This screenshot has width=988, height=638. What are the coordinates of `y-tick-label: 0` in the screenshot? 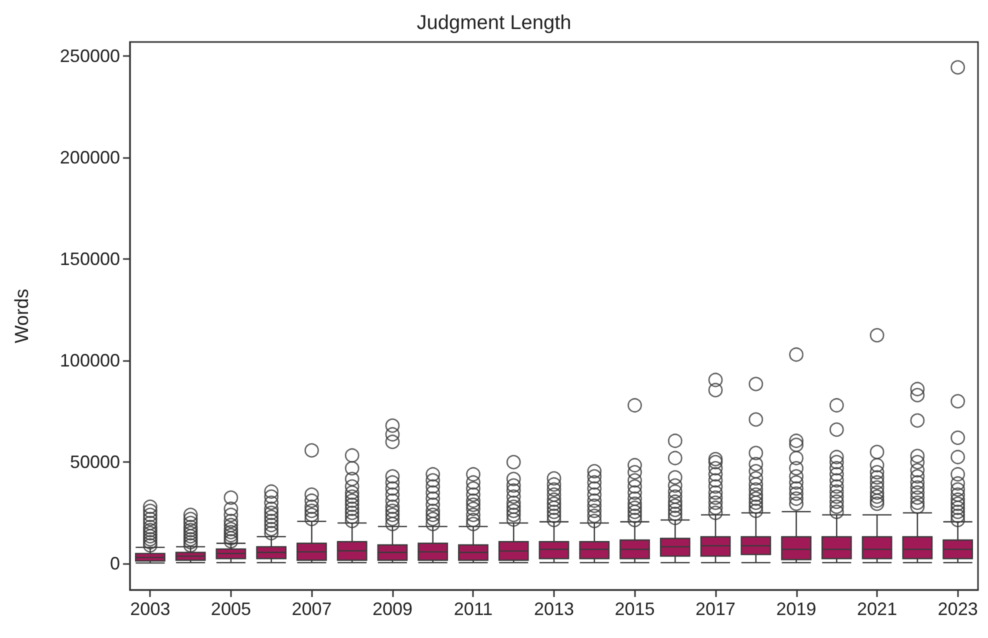 It's located at (115, 564).